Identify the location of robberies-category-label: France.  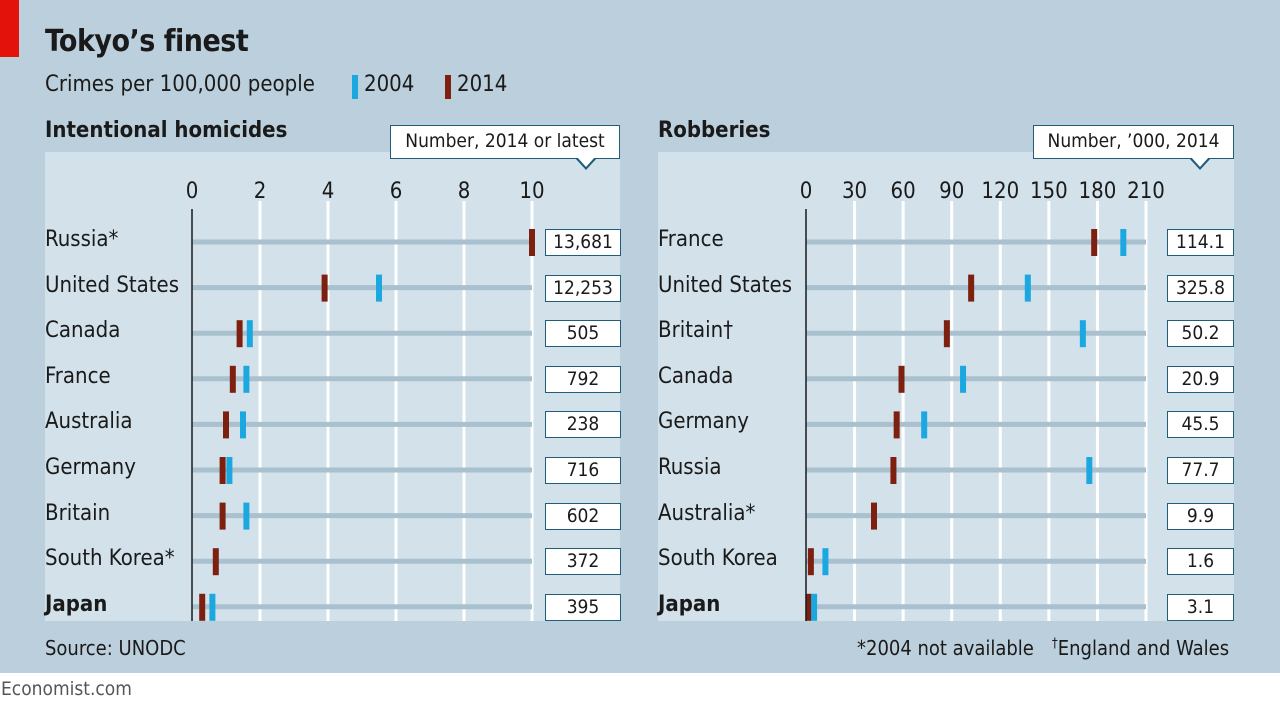
(691, 239).